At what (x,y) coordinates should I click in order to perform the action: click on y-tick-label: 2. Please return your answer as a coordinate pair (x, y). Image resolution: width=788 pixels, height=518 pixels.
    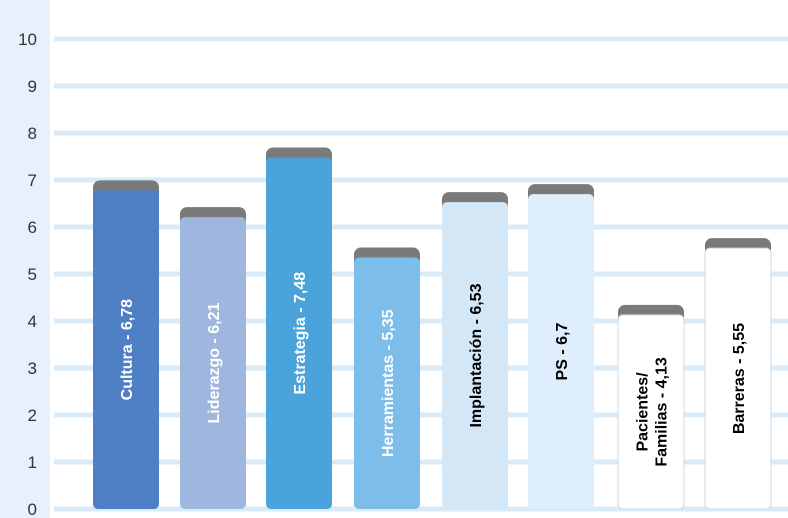
    Looking at the image, I should click on (32, 415).